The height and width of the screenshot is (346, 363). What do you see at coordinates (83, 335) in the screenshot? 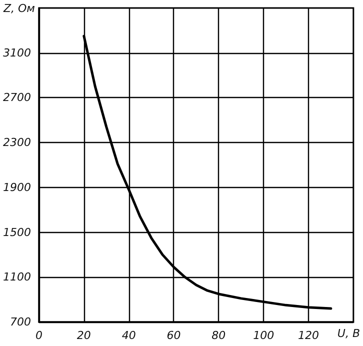
I see `x-tick-label: 20` at bounding box center [83, 335].